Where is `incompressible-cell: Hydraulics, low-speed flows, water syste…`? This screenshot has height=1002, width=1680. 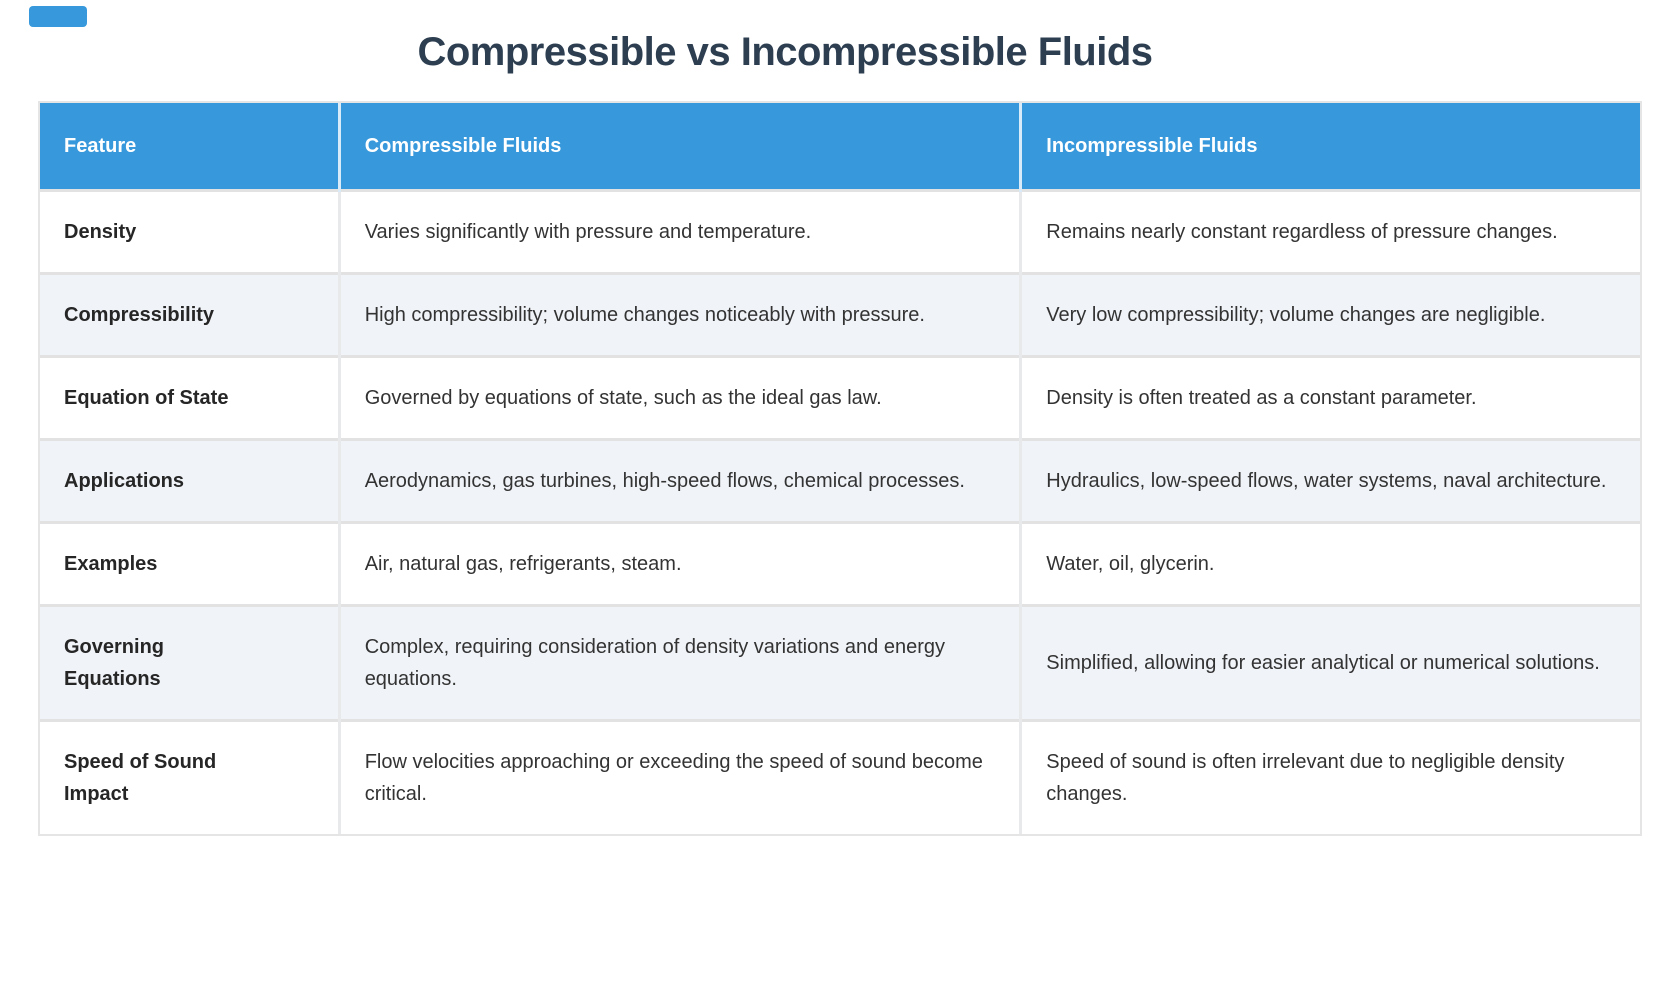
incompressible-cell: Hydraulics, low-speed flows, water syste… is located at coordinates (1329, 480).